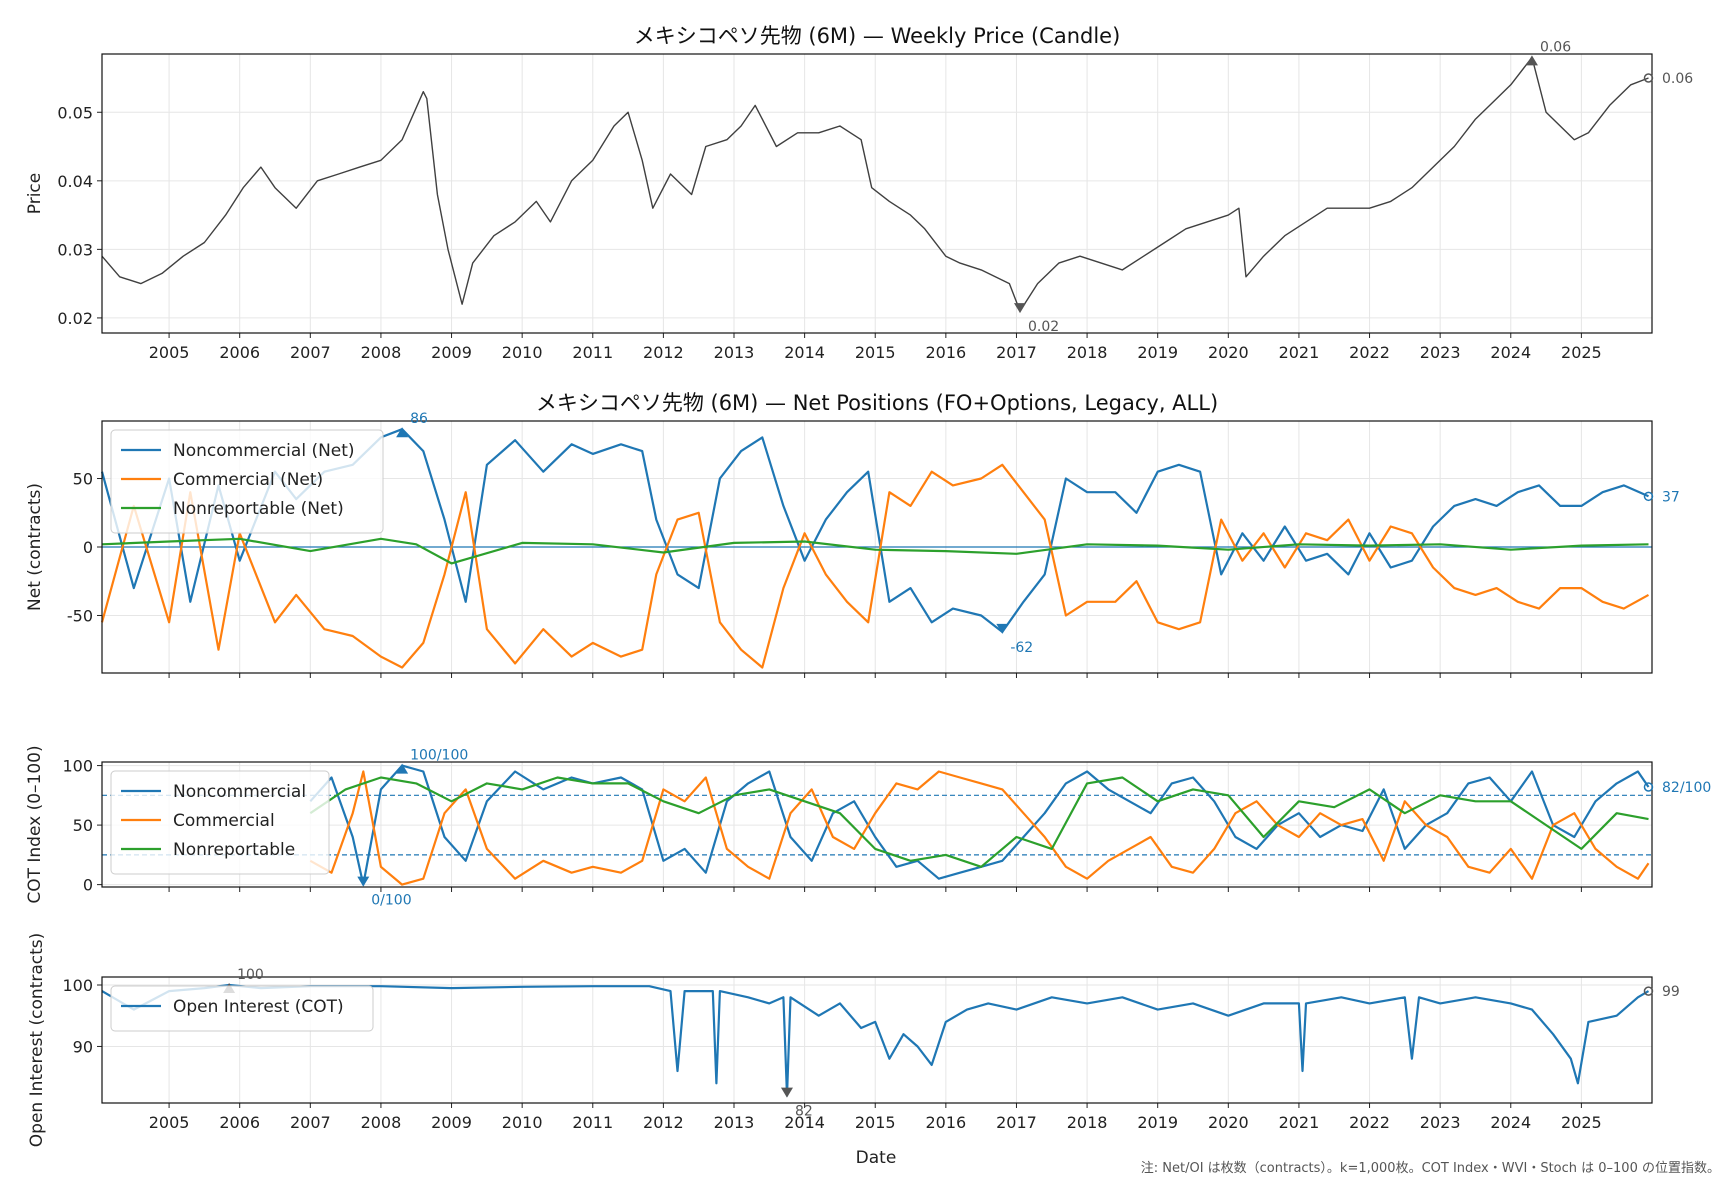 This screenshot has width=1728, height=1184. Describe the element at coordinates (876, 1158) in the screenshot. I see `x-axis-label: Date` at that location.